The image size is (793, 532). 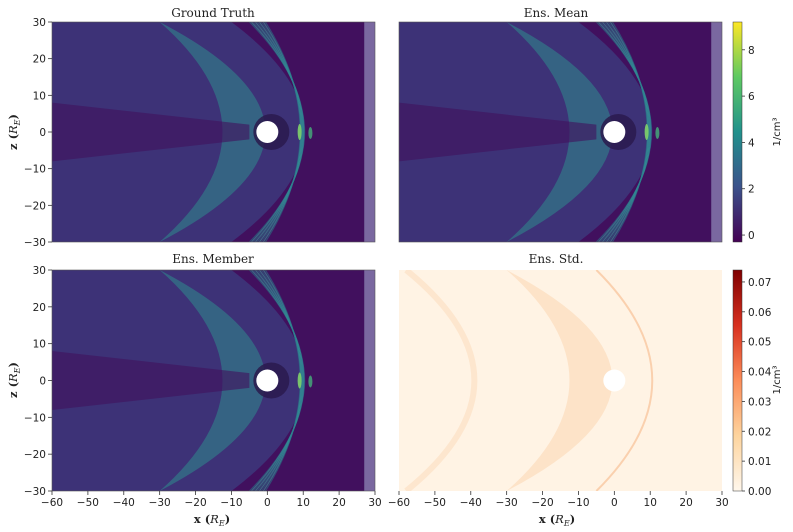 What do you see at coordinates (556, 13) in the screenshot?
I see `title-ensemble-mean: Ens. Mean` at bounding box center [556, 13].